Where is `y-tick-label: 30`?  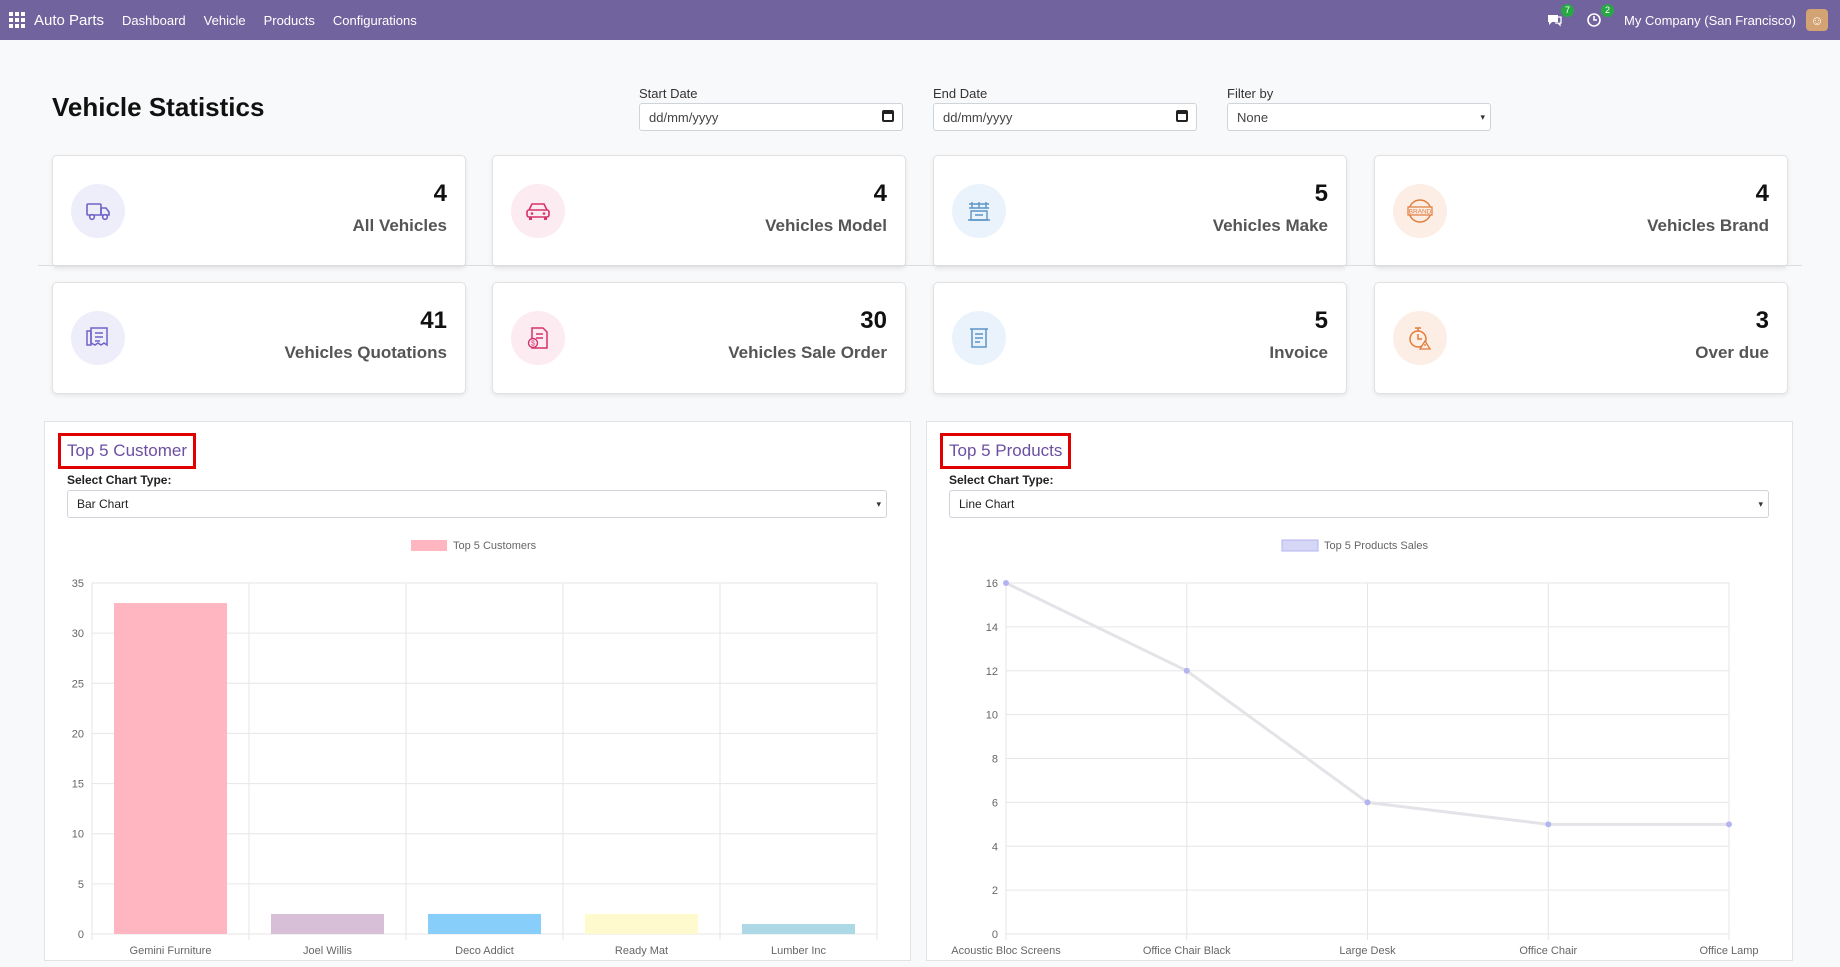
y-tick-label: 30 is located at coordinates (78, 634).